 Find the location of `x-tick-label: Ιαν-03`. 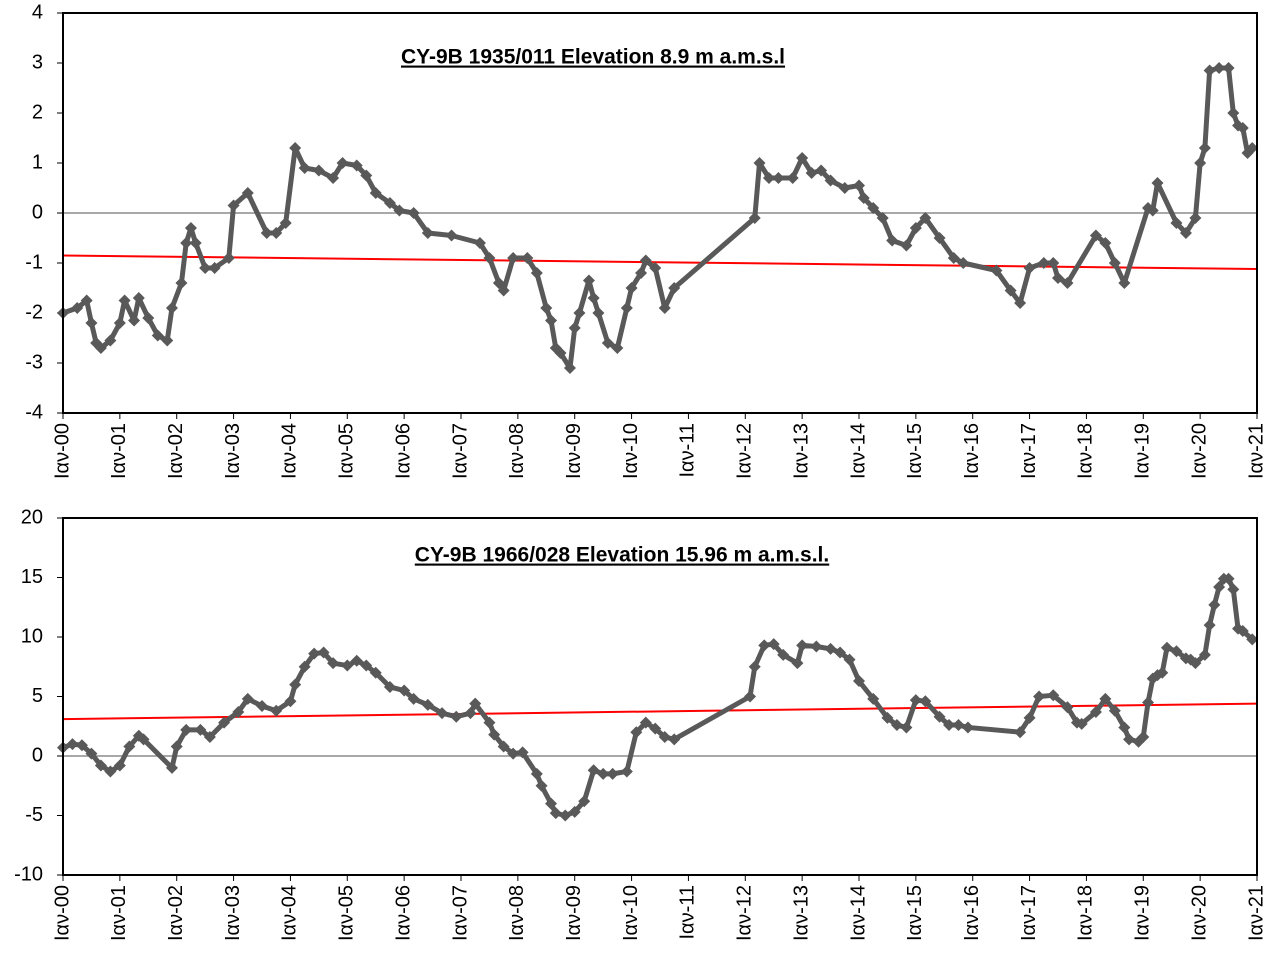

x-tick-label: Ιαν-03 is located at coordinates (233, 451).